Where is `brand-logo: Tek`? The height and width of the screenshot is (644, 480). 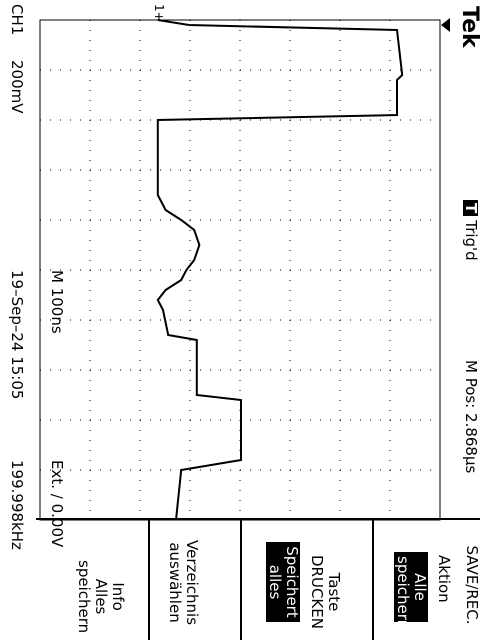 brand-logo: Tek is located at coordinates (468, 27).